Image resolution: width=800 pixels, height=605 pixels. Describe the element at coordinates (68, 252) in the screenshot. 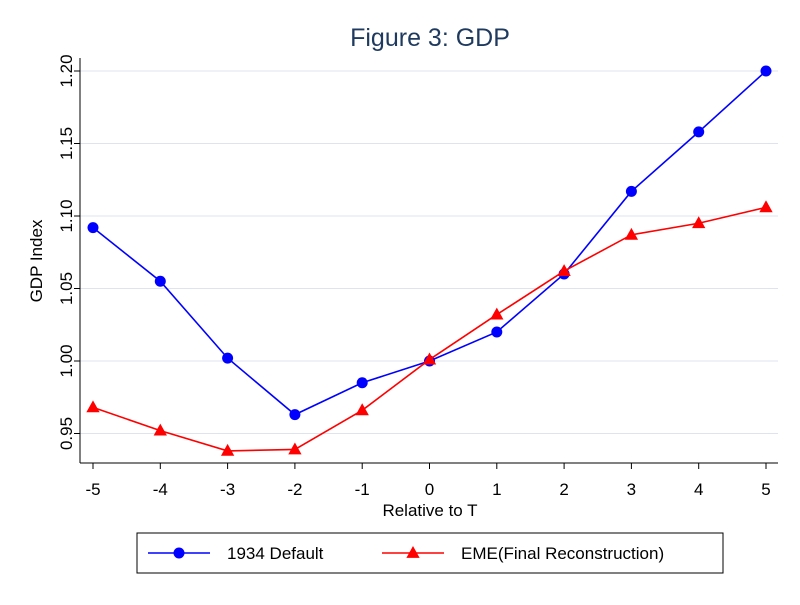

I see `y-ticks: 0.95 1.00 1.05 1.10 1.15 1.20` at that location.